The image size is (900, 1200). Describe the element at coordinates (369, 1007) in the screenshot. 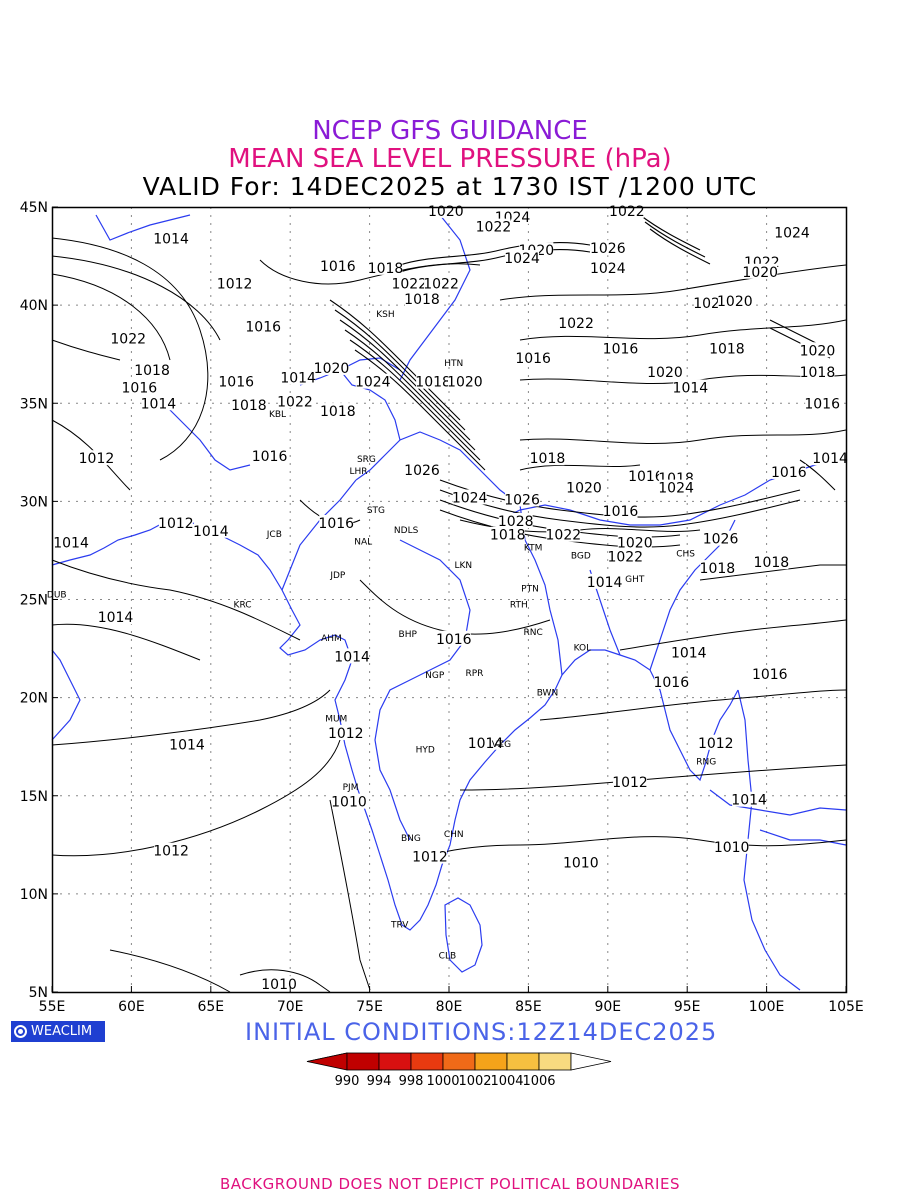

I see `x-tick-label: 75E` at that location.